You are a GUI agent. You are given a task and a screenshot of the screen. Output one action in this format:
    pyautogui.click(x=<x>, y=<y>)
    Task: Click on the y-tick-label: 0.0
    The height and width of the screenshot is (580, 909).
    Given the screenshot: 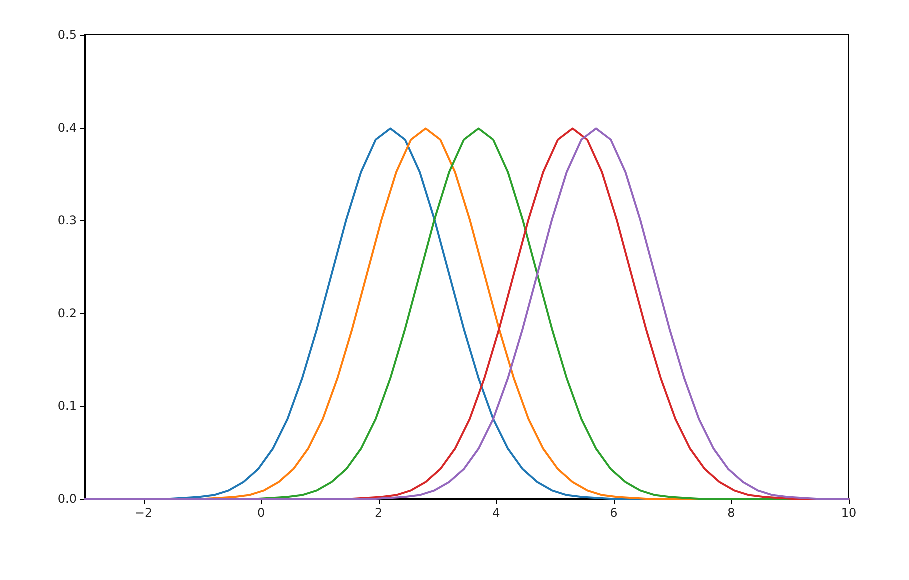 What is the action you would take?
    pyautogui.click(x=67, y=499)
    